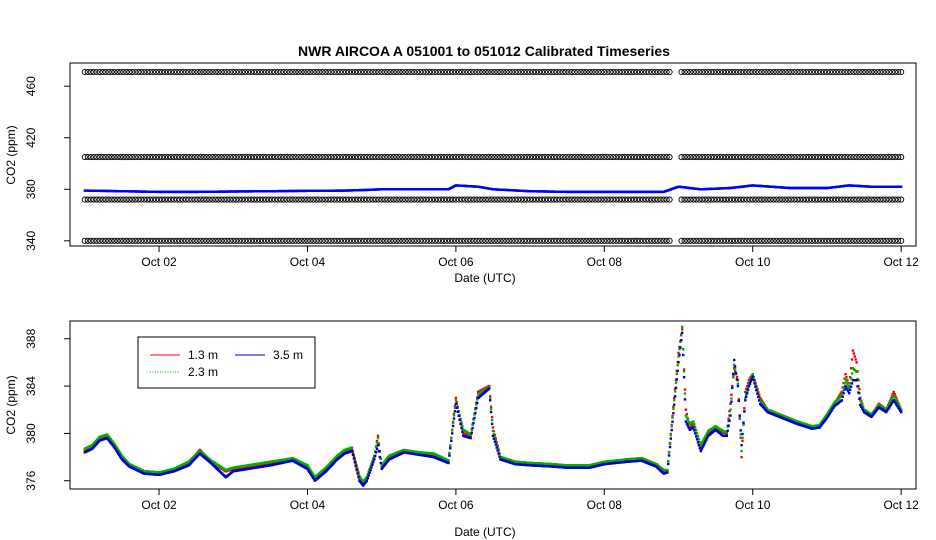  What do you see at coordinates (530, 500) in the screenshot?
I see `x-axis-bottom: Oct 02 Oct 04 Oct 06 Oct 08 Oct 10 Oct 12` at bounding box center [530, 500].